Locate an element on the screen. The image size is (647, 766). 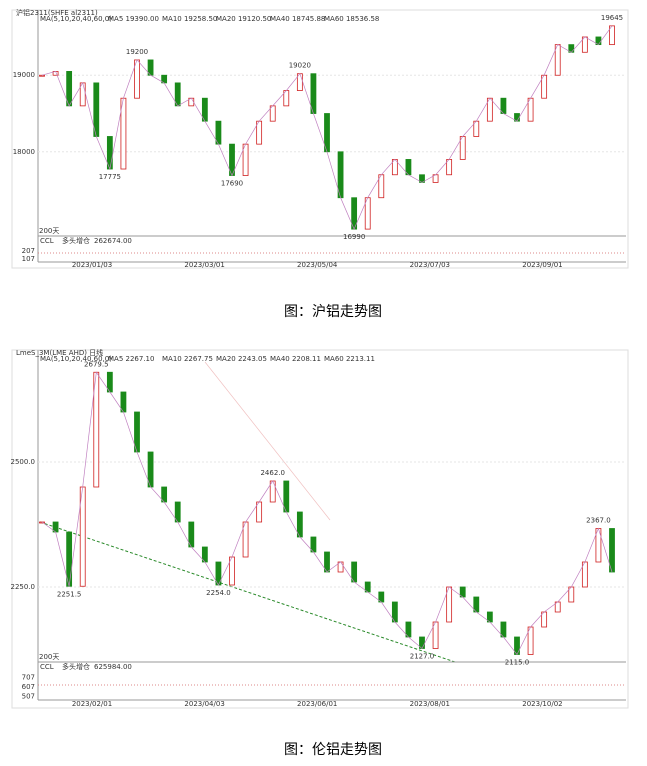
x-tick-label: 2023/05/04 is located at coordinates (317, 265).